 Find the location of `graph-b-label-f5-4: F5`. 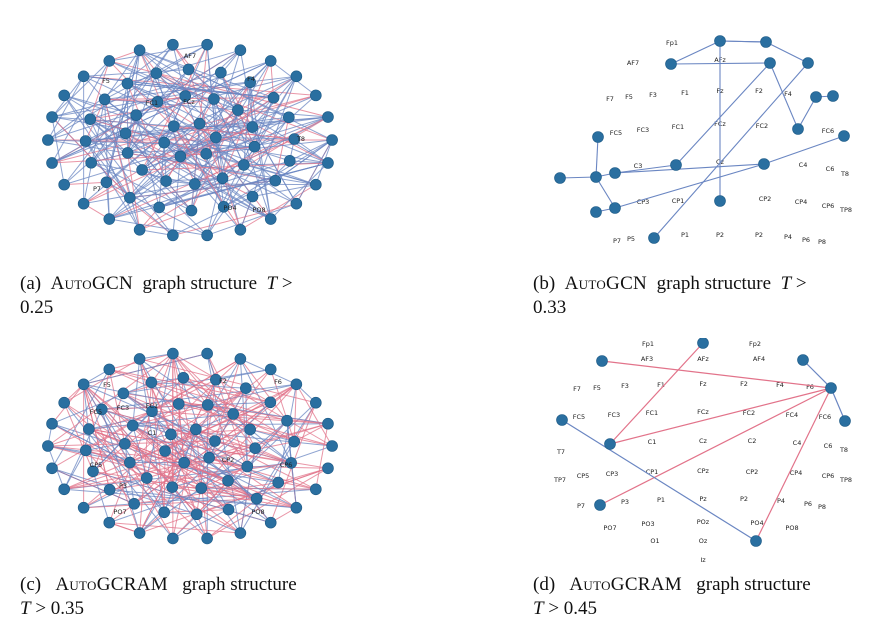

graph-b-label-f5-4: F5 is located at coordinates (629, 97).